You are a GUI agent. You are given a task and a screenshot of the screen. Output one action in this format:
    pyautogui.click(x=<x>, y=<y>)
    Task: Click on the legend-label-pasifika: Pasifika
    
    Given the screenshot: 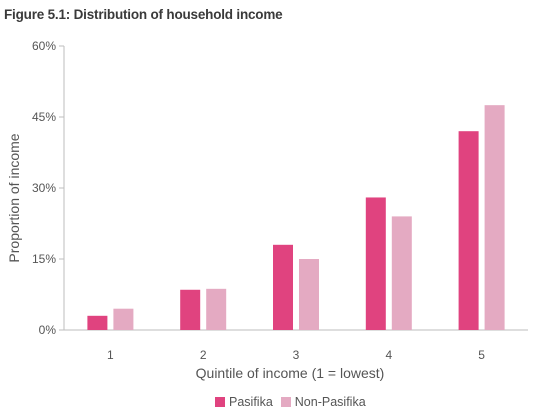 What is the action you would take?
    pyautogui.click(x=251, y=402)
    